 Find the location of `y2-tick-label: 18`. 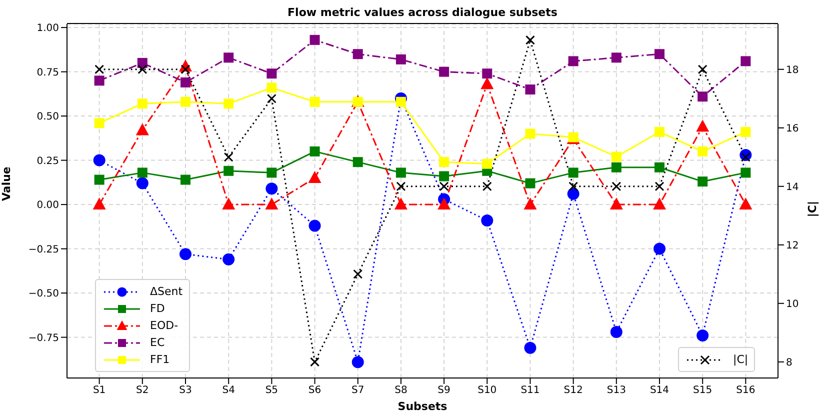

y2-tick-label: 18 is located at coordinates (792, 70).